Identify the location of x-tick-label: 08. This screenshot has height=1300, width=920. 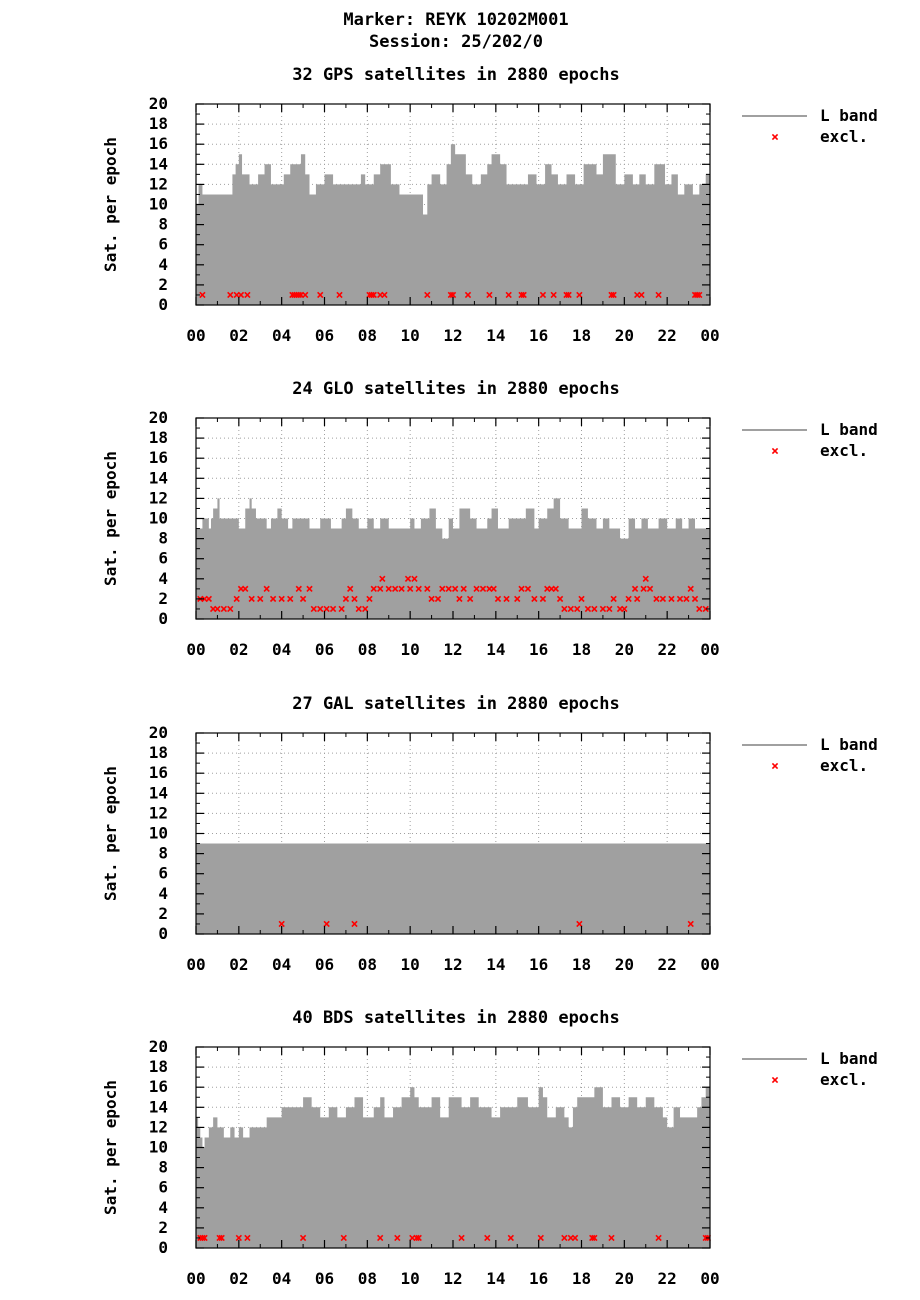
(367, 964).